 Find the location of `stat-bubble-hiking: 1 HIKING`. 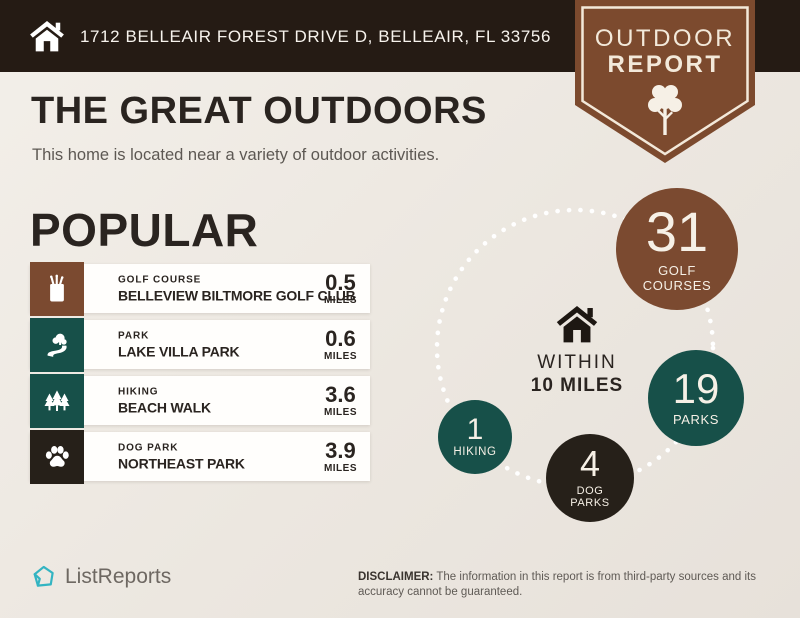

stat-bubble-hiking: 1 HIKING is located at coordinates (475, 437).